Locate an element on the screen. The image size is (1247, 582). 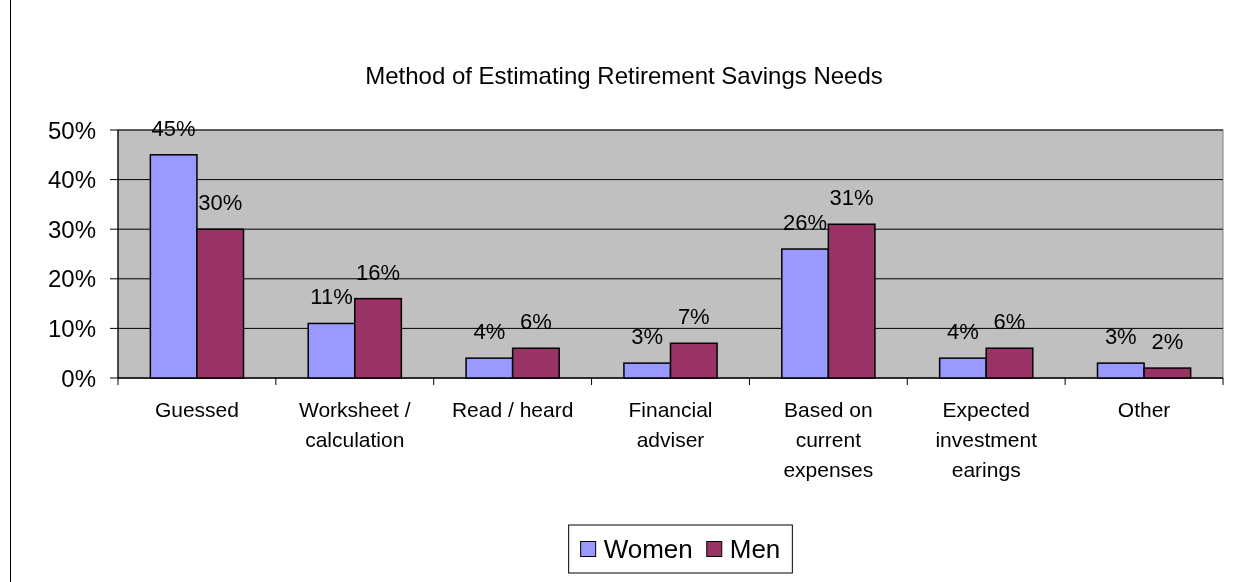
x-tick-label: Other is located at coordinates (1144, 409).